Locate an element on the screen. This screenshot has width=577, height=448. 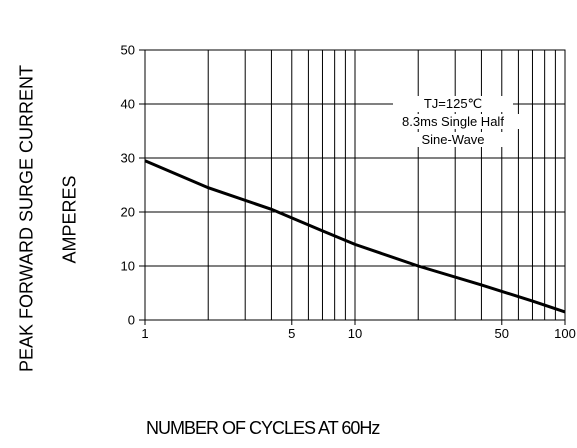
y-tick-label: 50 is located at coordinates (128, 50).